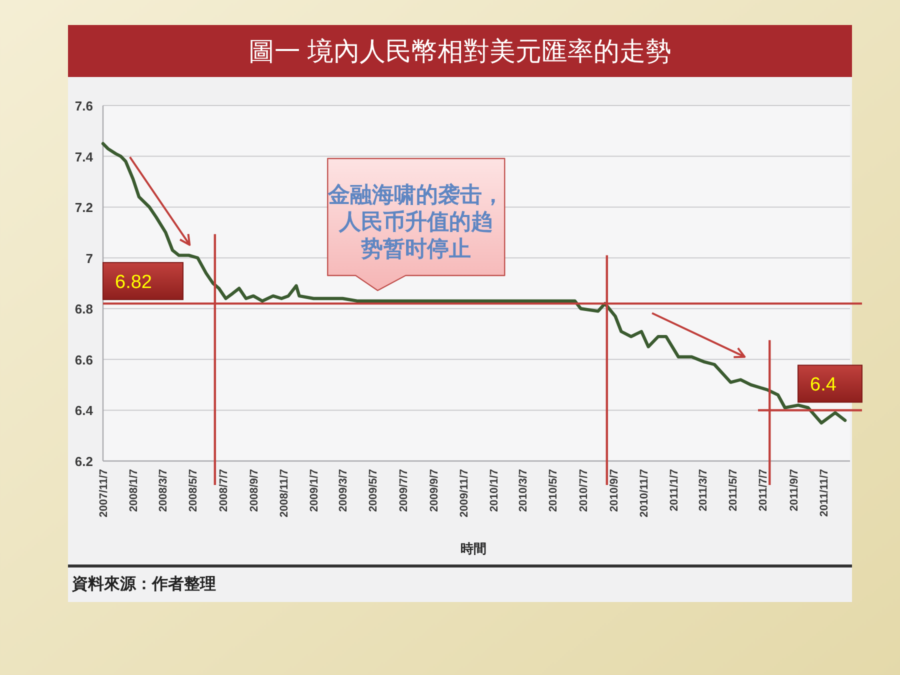  I want to click on y-tick-label: 6.2, so click(83, 461).